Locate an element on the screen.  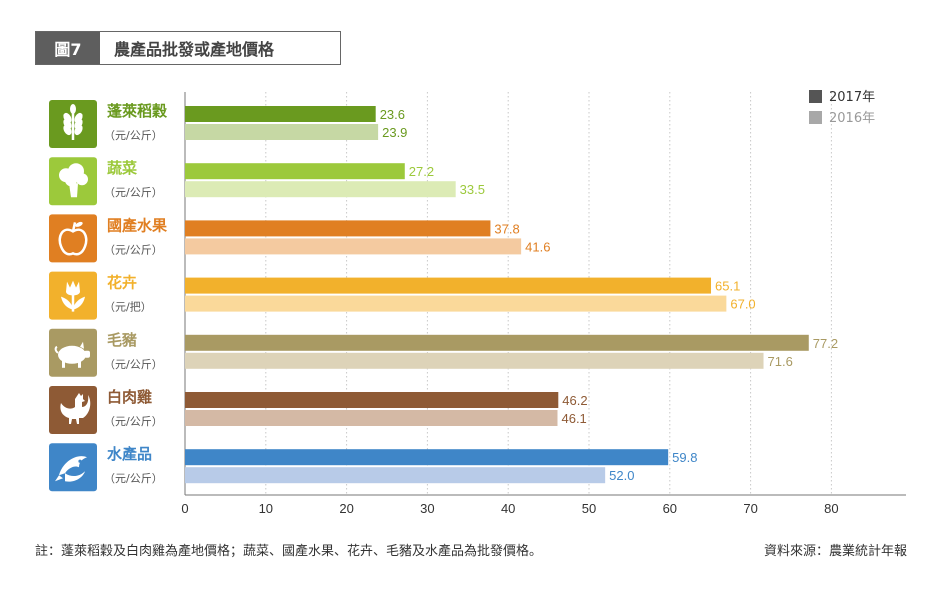
legend-label: 2016年 is located at coordinates (852, 118).